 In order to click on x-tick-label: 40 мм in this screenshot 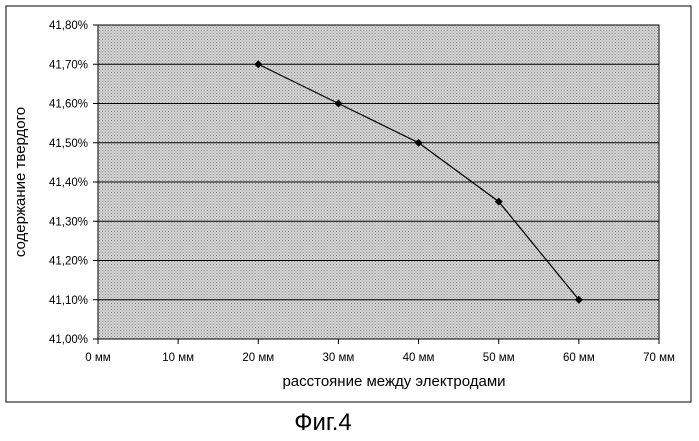, I will do `click(419, 358)`.